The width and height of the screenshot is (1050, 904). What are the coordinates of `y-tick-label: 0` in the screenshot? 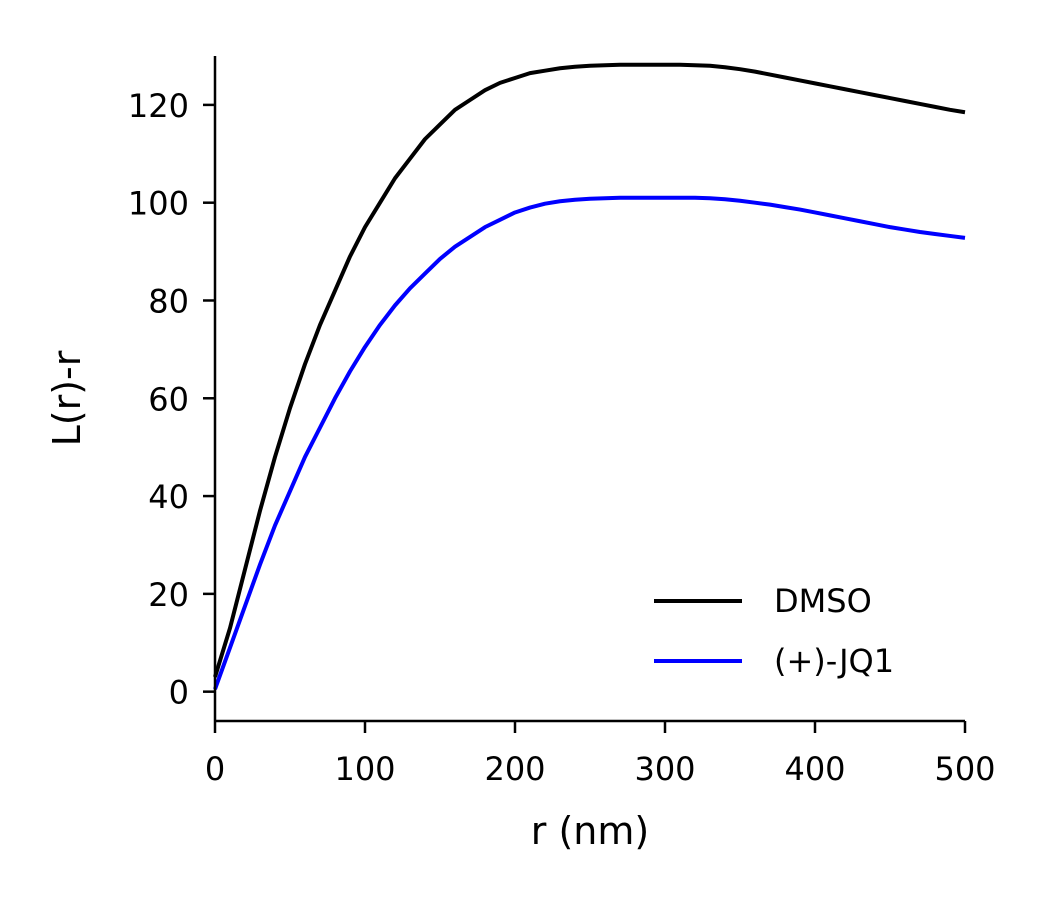 It's located at (179, 693).